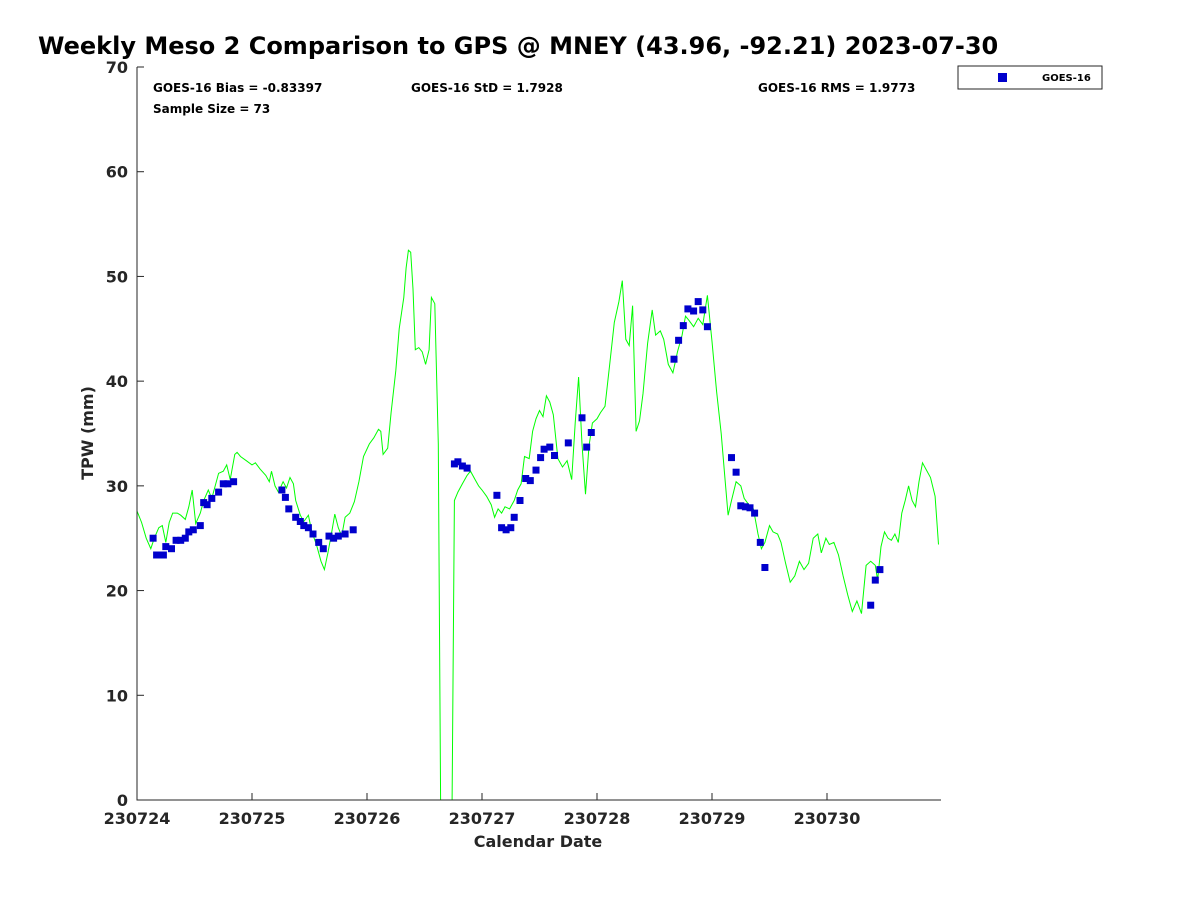 Image resolution: width=1200 pixels, height=900 pixels. What do you see at coordinates (252, 818) in the screenshot?
I see `x-tick-label: 230725` at bounding box center [252, 818].